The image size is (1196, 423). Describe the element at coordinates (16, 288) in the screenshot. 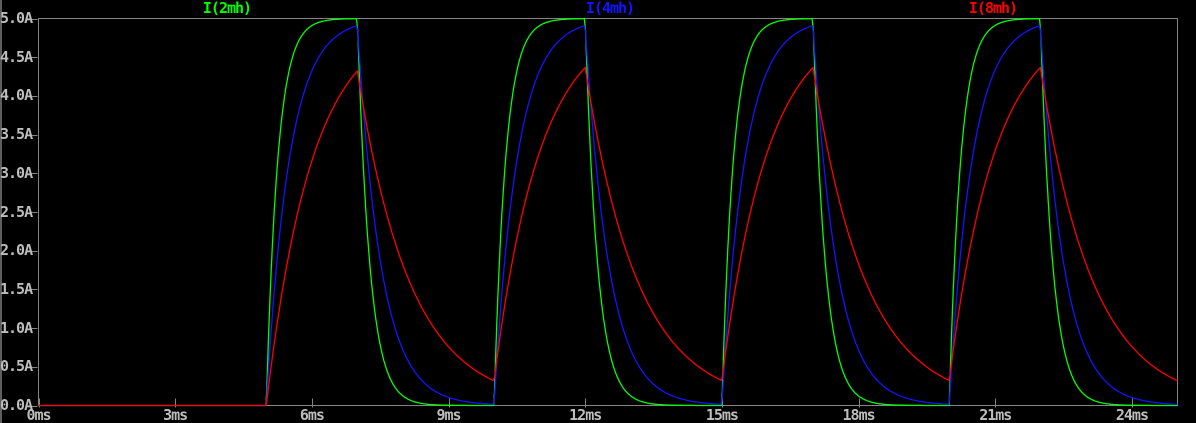

I see `y-tick-label: 1.5A` at that location.